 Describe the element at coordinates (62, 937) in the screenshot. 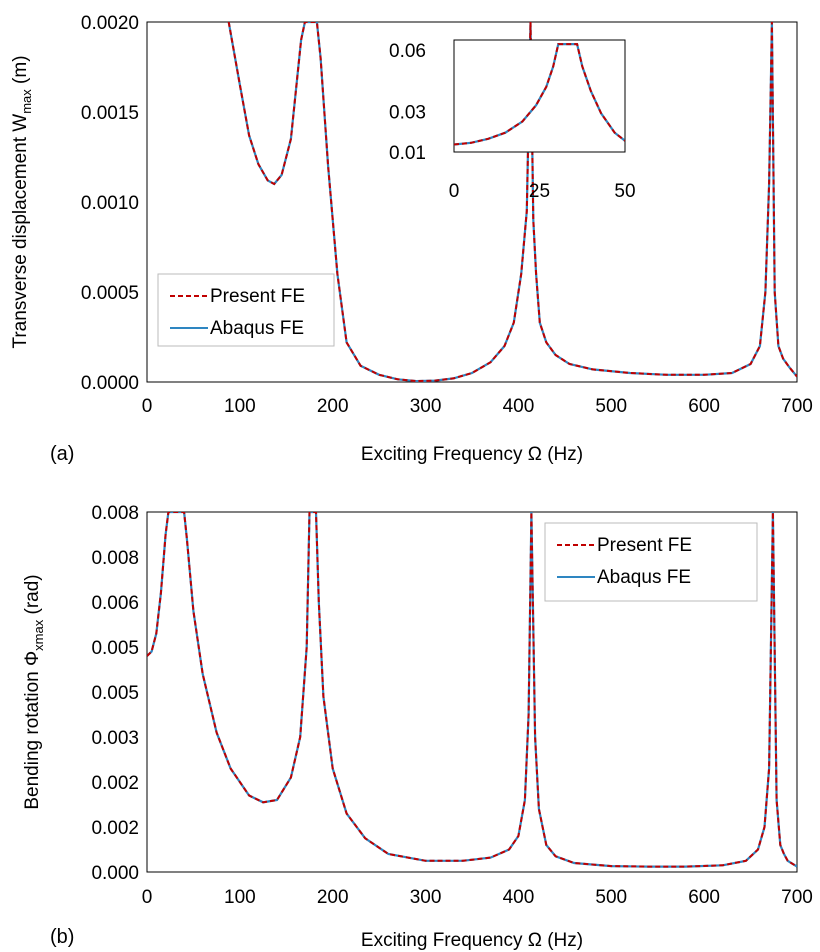

I see `panel-label: (b)` at that location.